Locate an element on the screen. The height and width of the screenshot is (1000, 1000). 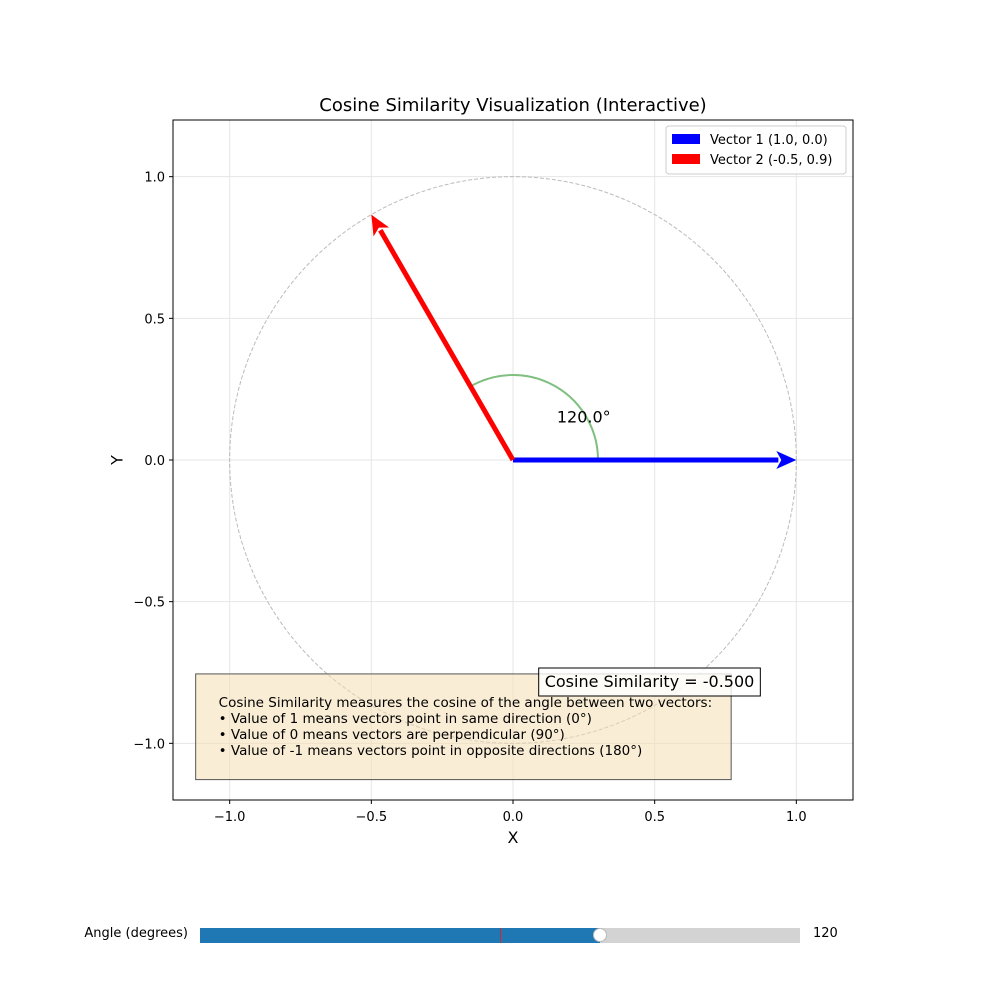
angle-label: 120.0° is located at coordinates (584, 417).